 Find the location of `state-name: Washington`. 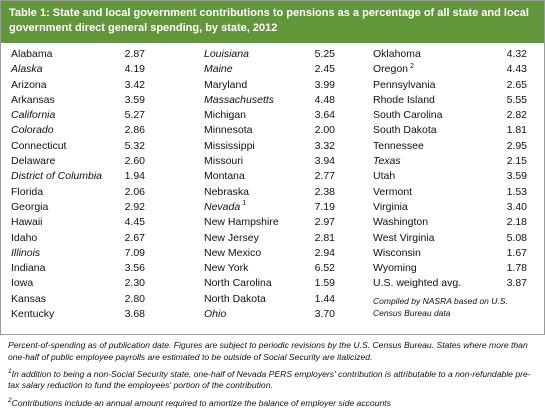

state-name: Washington is located at coordinates (401, 222).